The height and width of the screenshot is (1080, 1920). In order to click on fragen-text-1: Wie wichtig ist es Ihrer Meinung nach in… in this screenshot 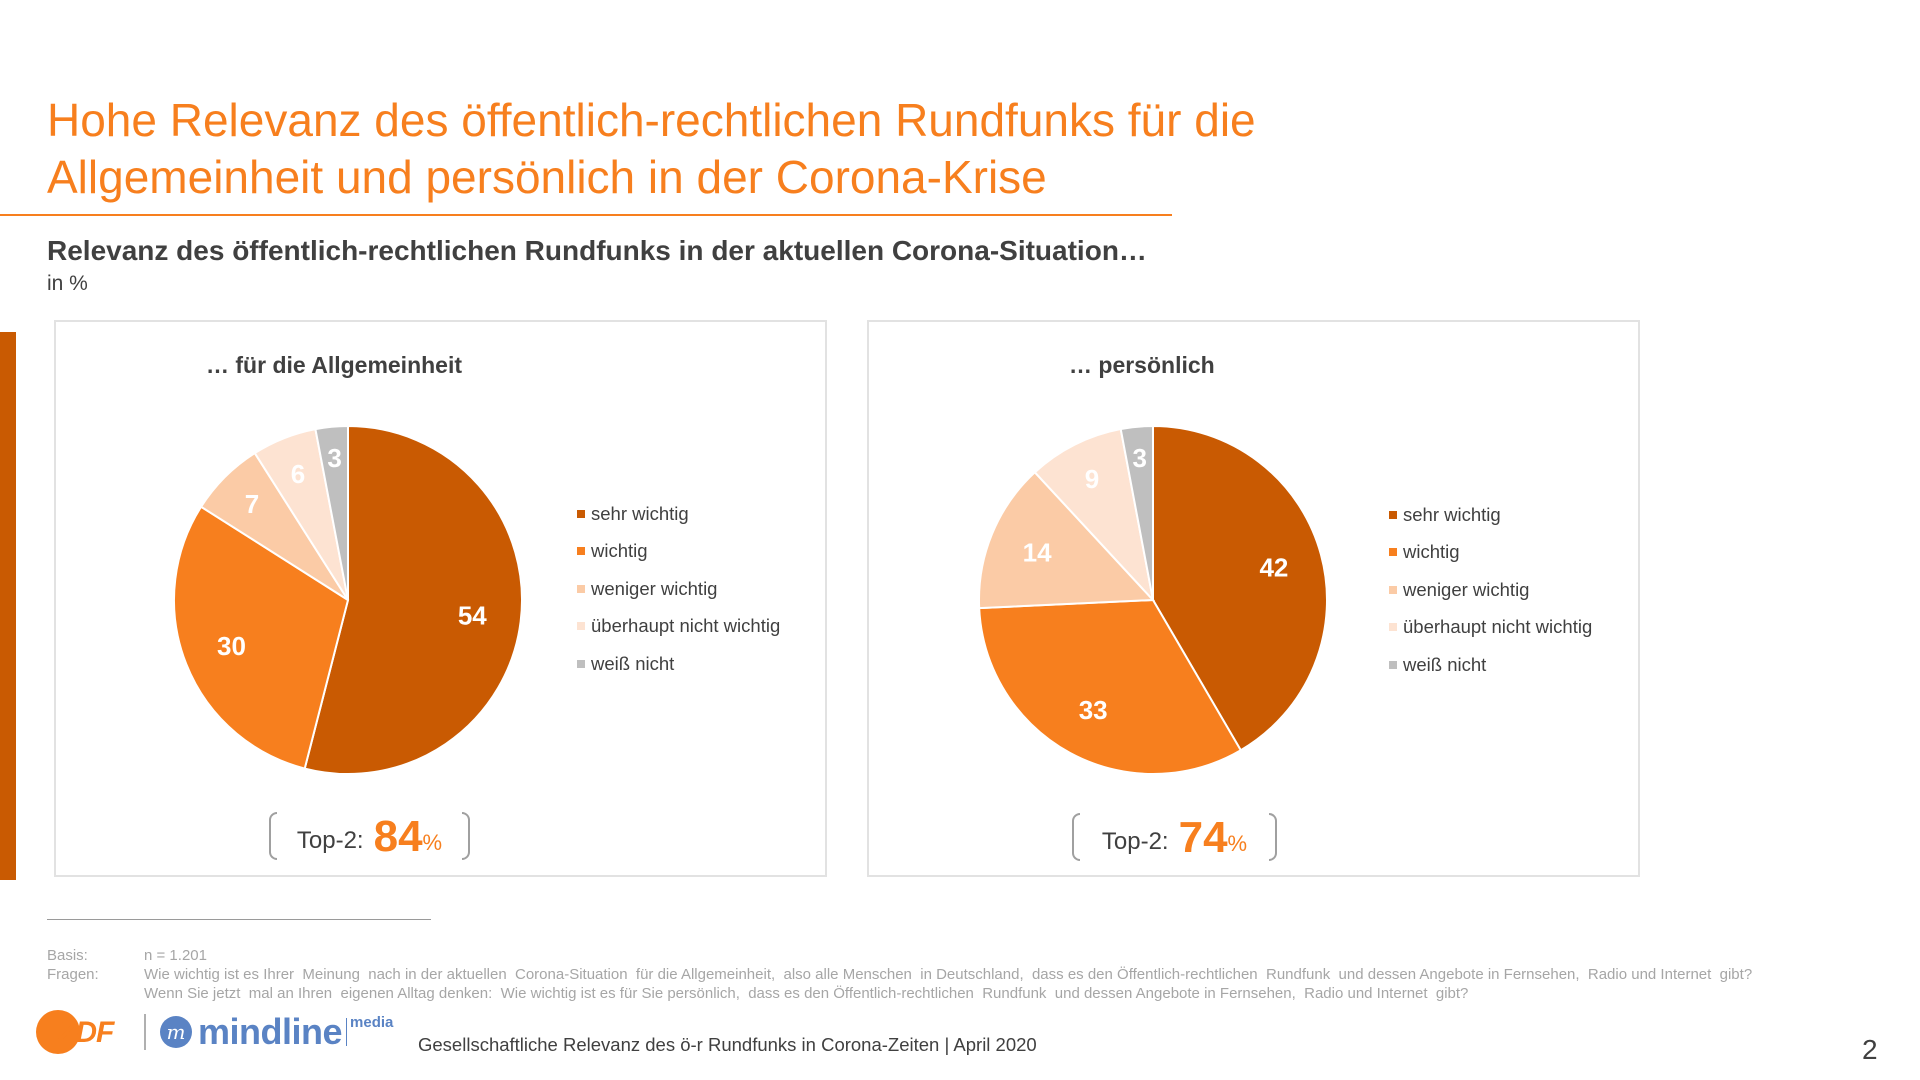, I will do `click(948, 974)`.